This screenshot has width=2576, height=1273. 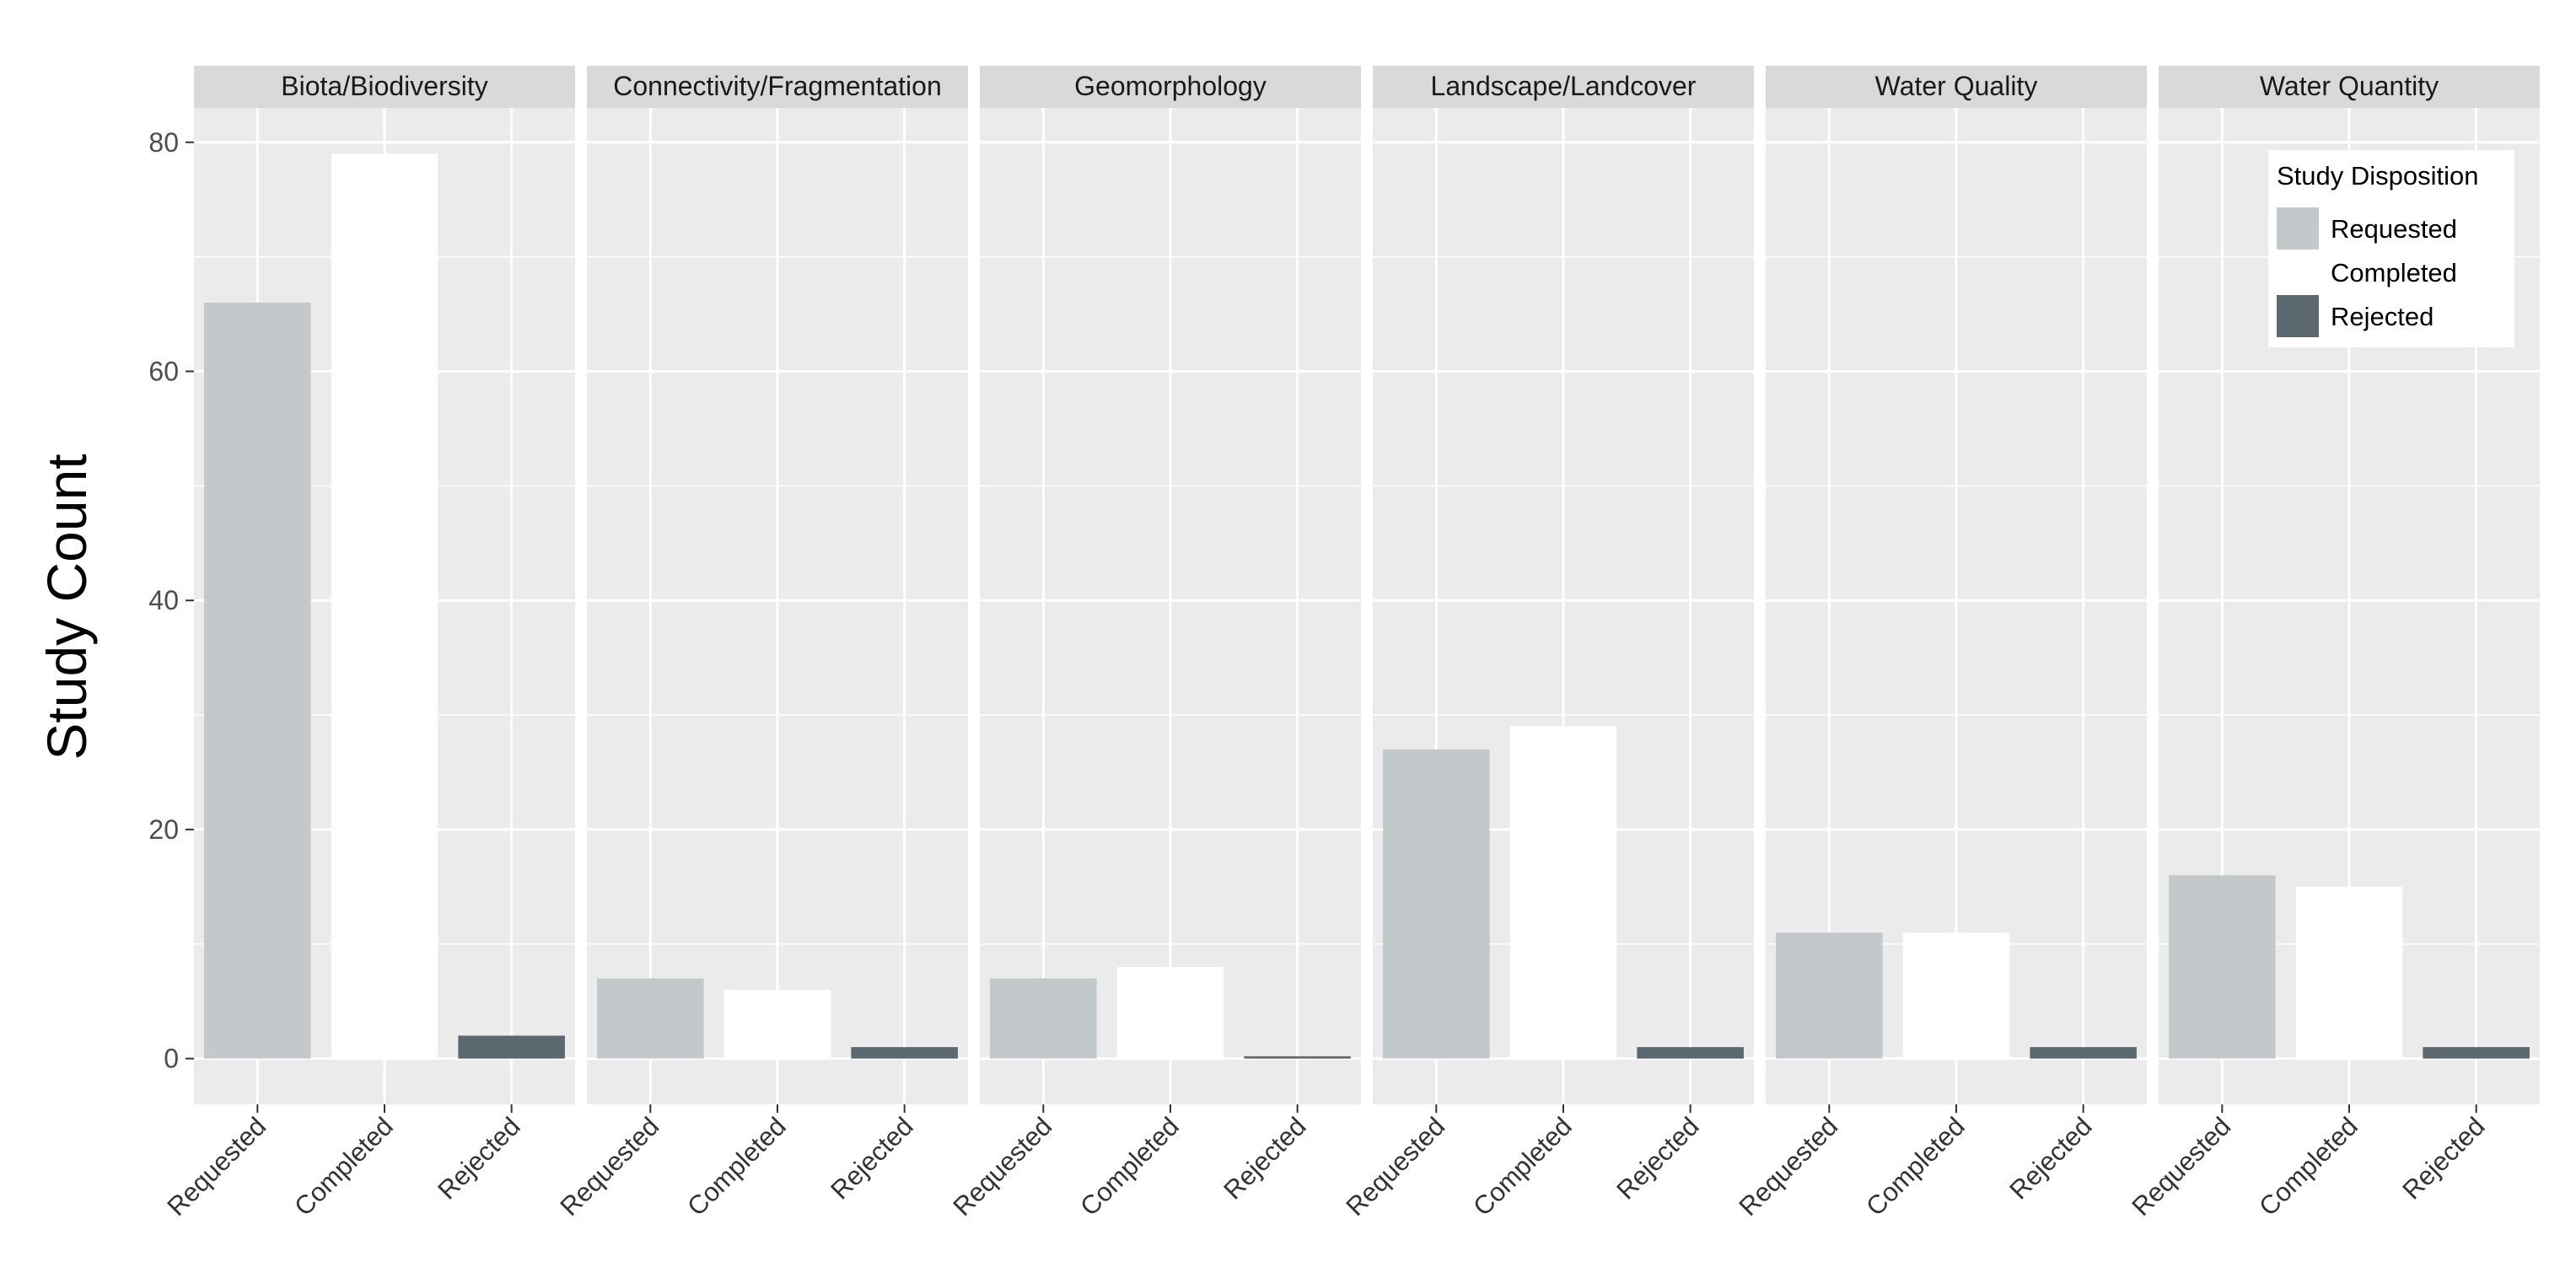 I want to click on facet-panel: Geomorphology Requested Completed Rejected, so click(x=1154, y=644).